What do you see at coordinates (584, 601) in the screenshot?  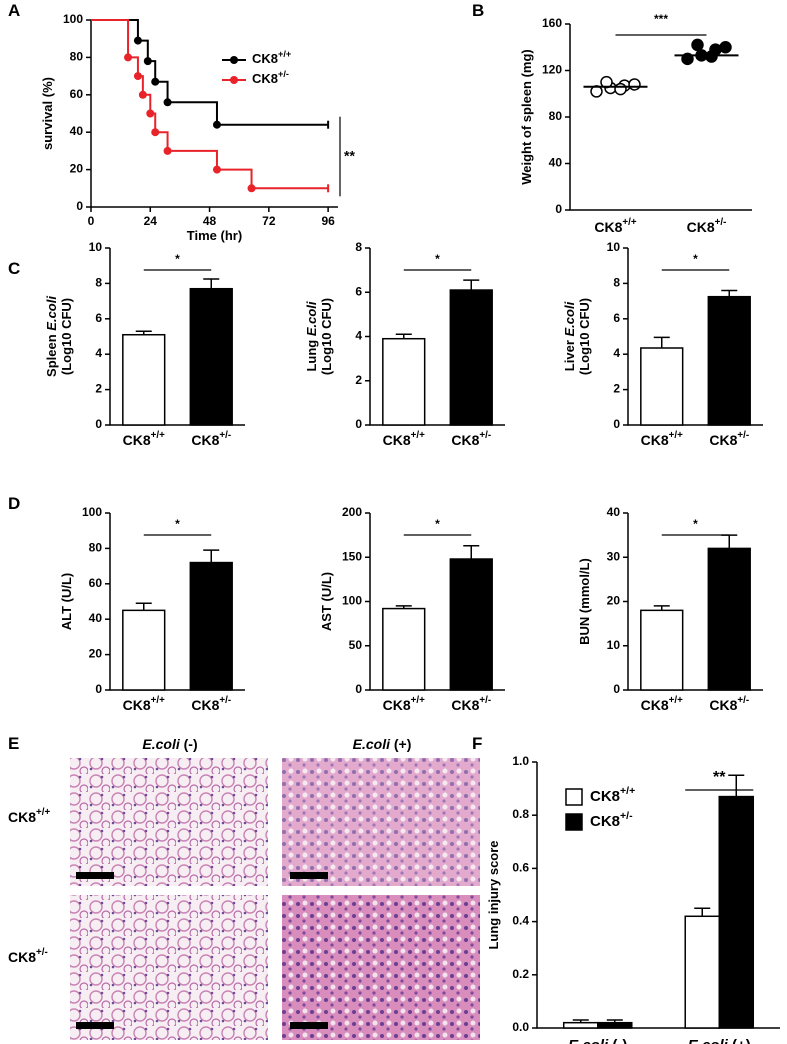 I see `y-axis-label: BUN (mmol/L)` at bounding box center [584, 601].